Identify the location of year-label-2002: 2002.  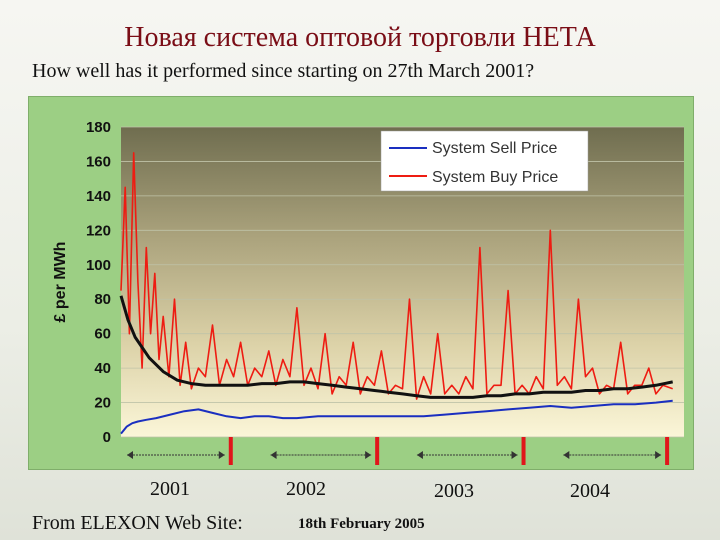
(306, 489).